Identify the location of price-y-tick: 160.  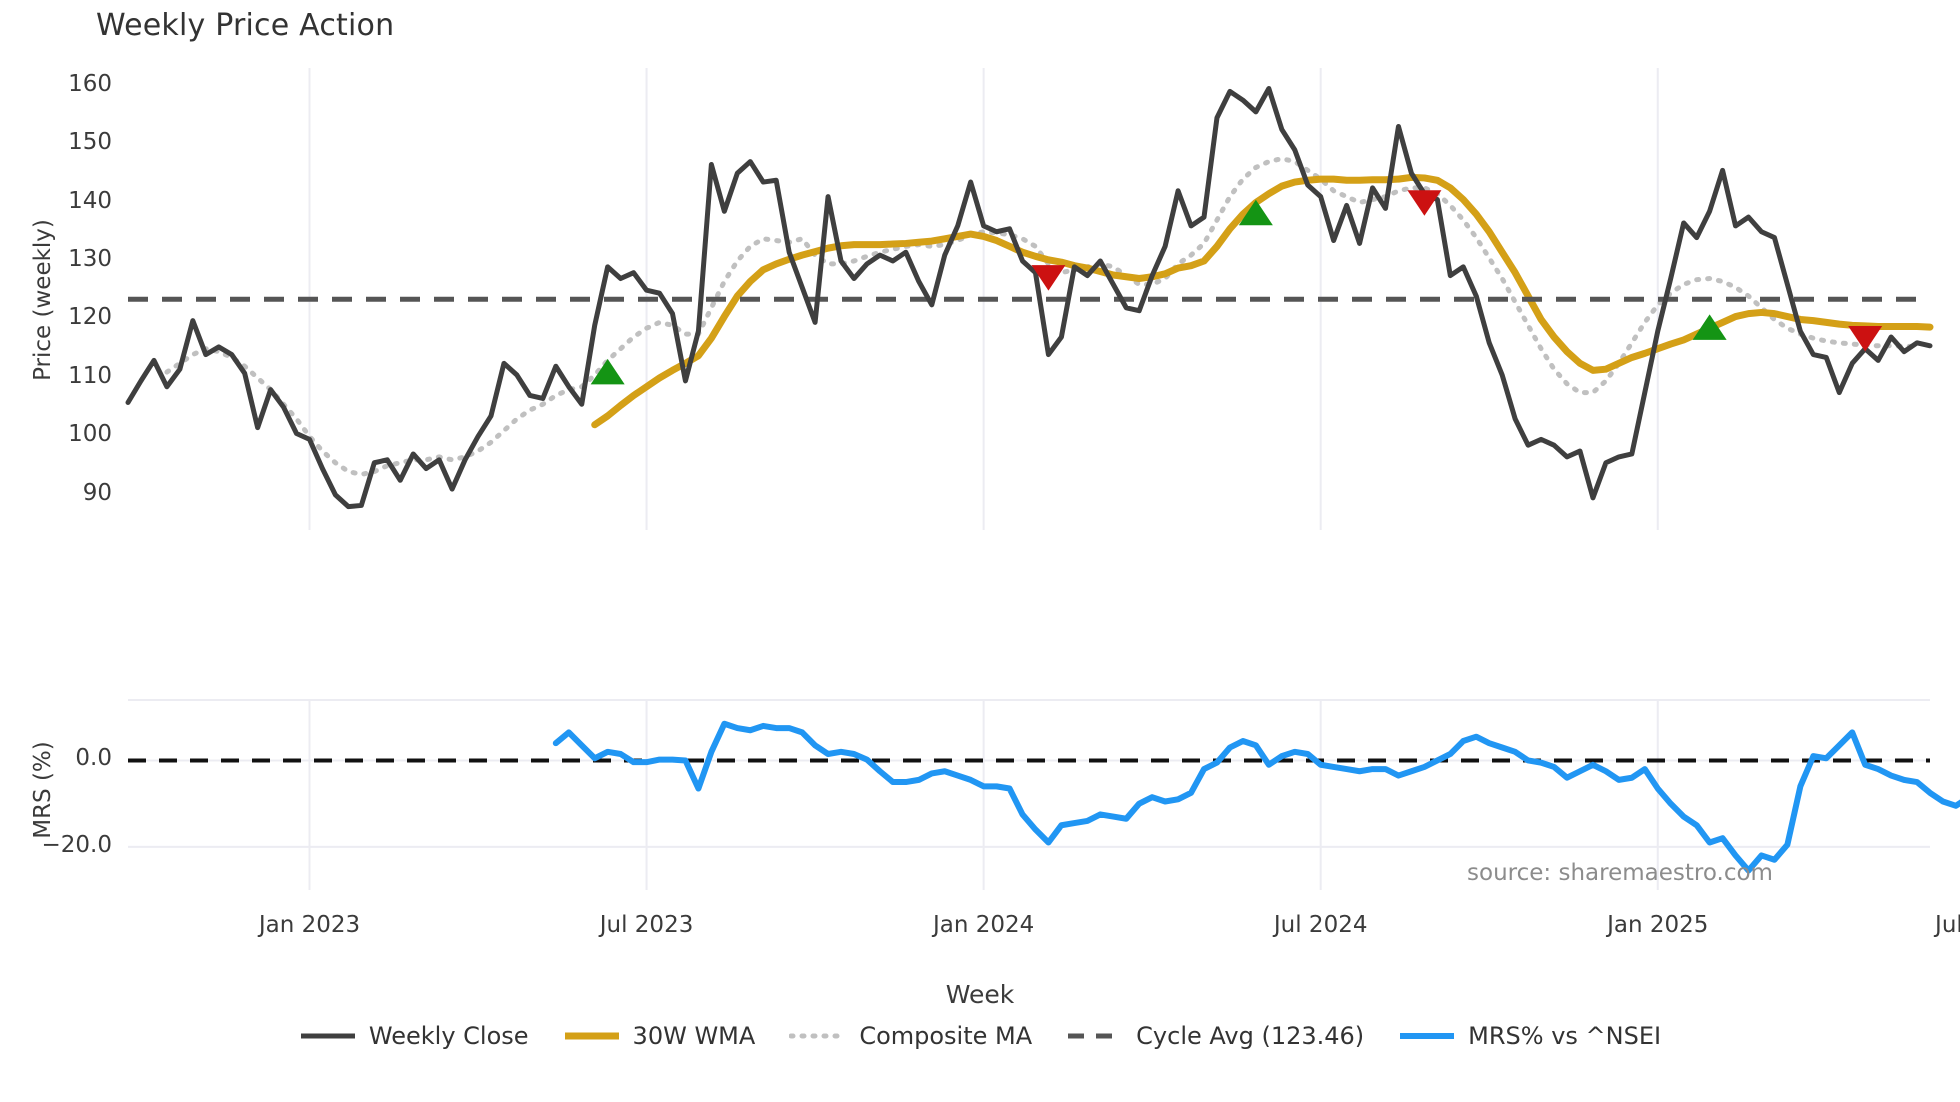
(90, 83).